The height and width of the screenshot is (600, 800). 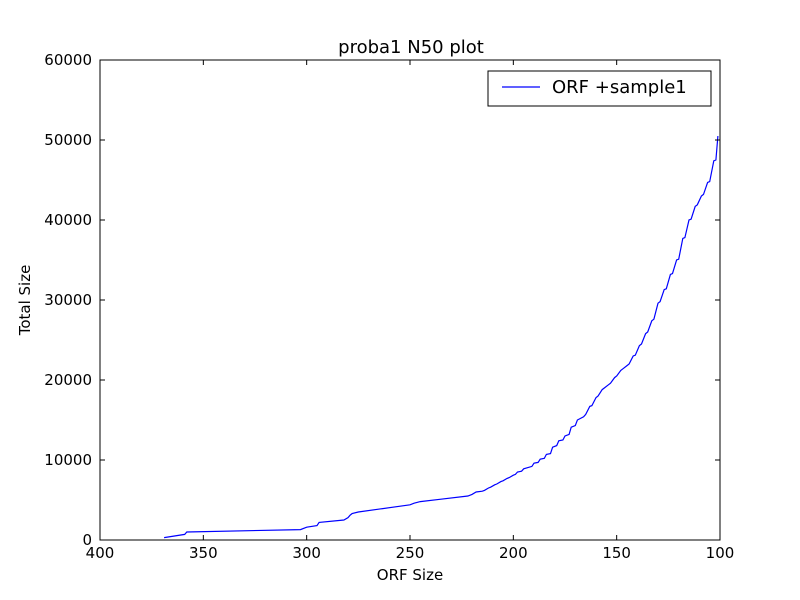 I want to click on legend: ORF +sample1, so click(x=599, y=88).